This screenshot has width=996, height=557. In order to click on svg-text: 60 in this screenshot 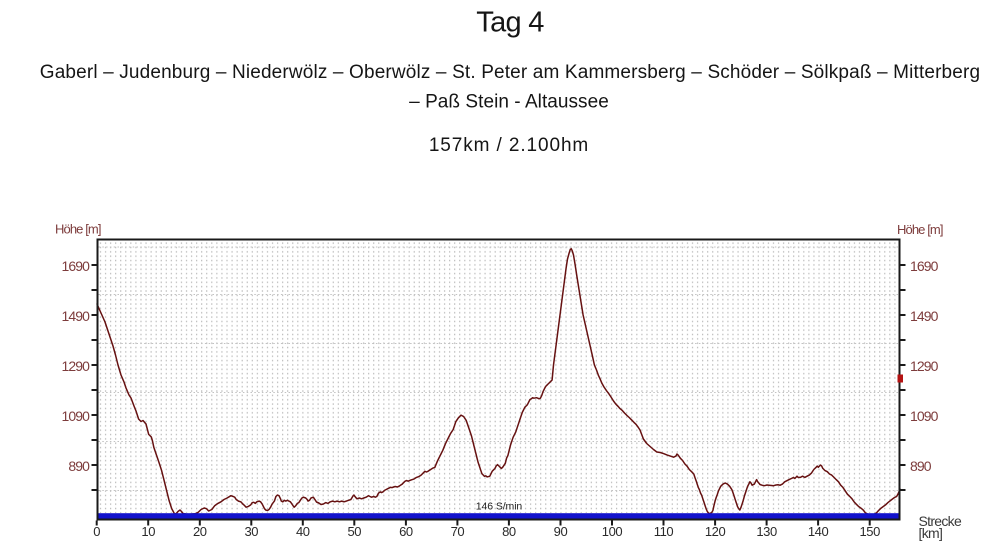, I will do `click(406, 531)`.